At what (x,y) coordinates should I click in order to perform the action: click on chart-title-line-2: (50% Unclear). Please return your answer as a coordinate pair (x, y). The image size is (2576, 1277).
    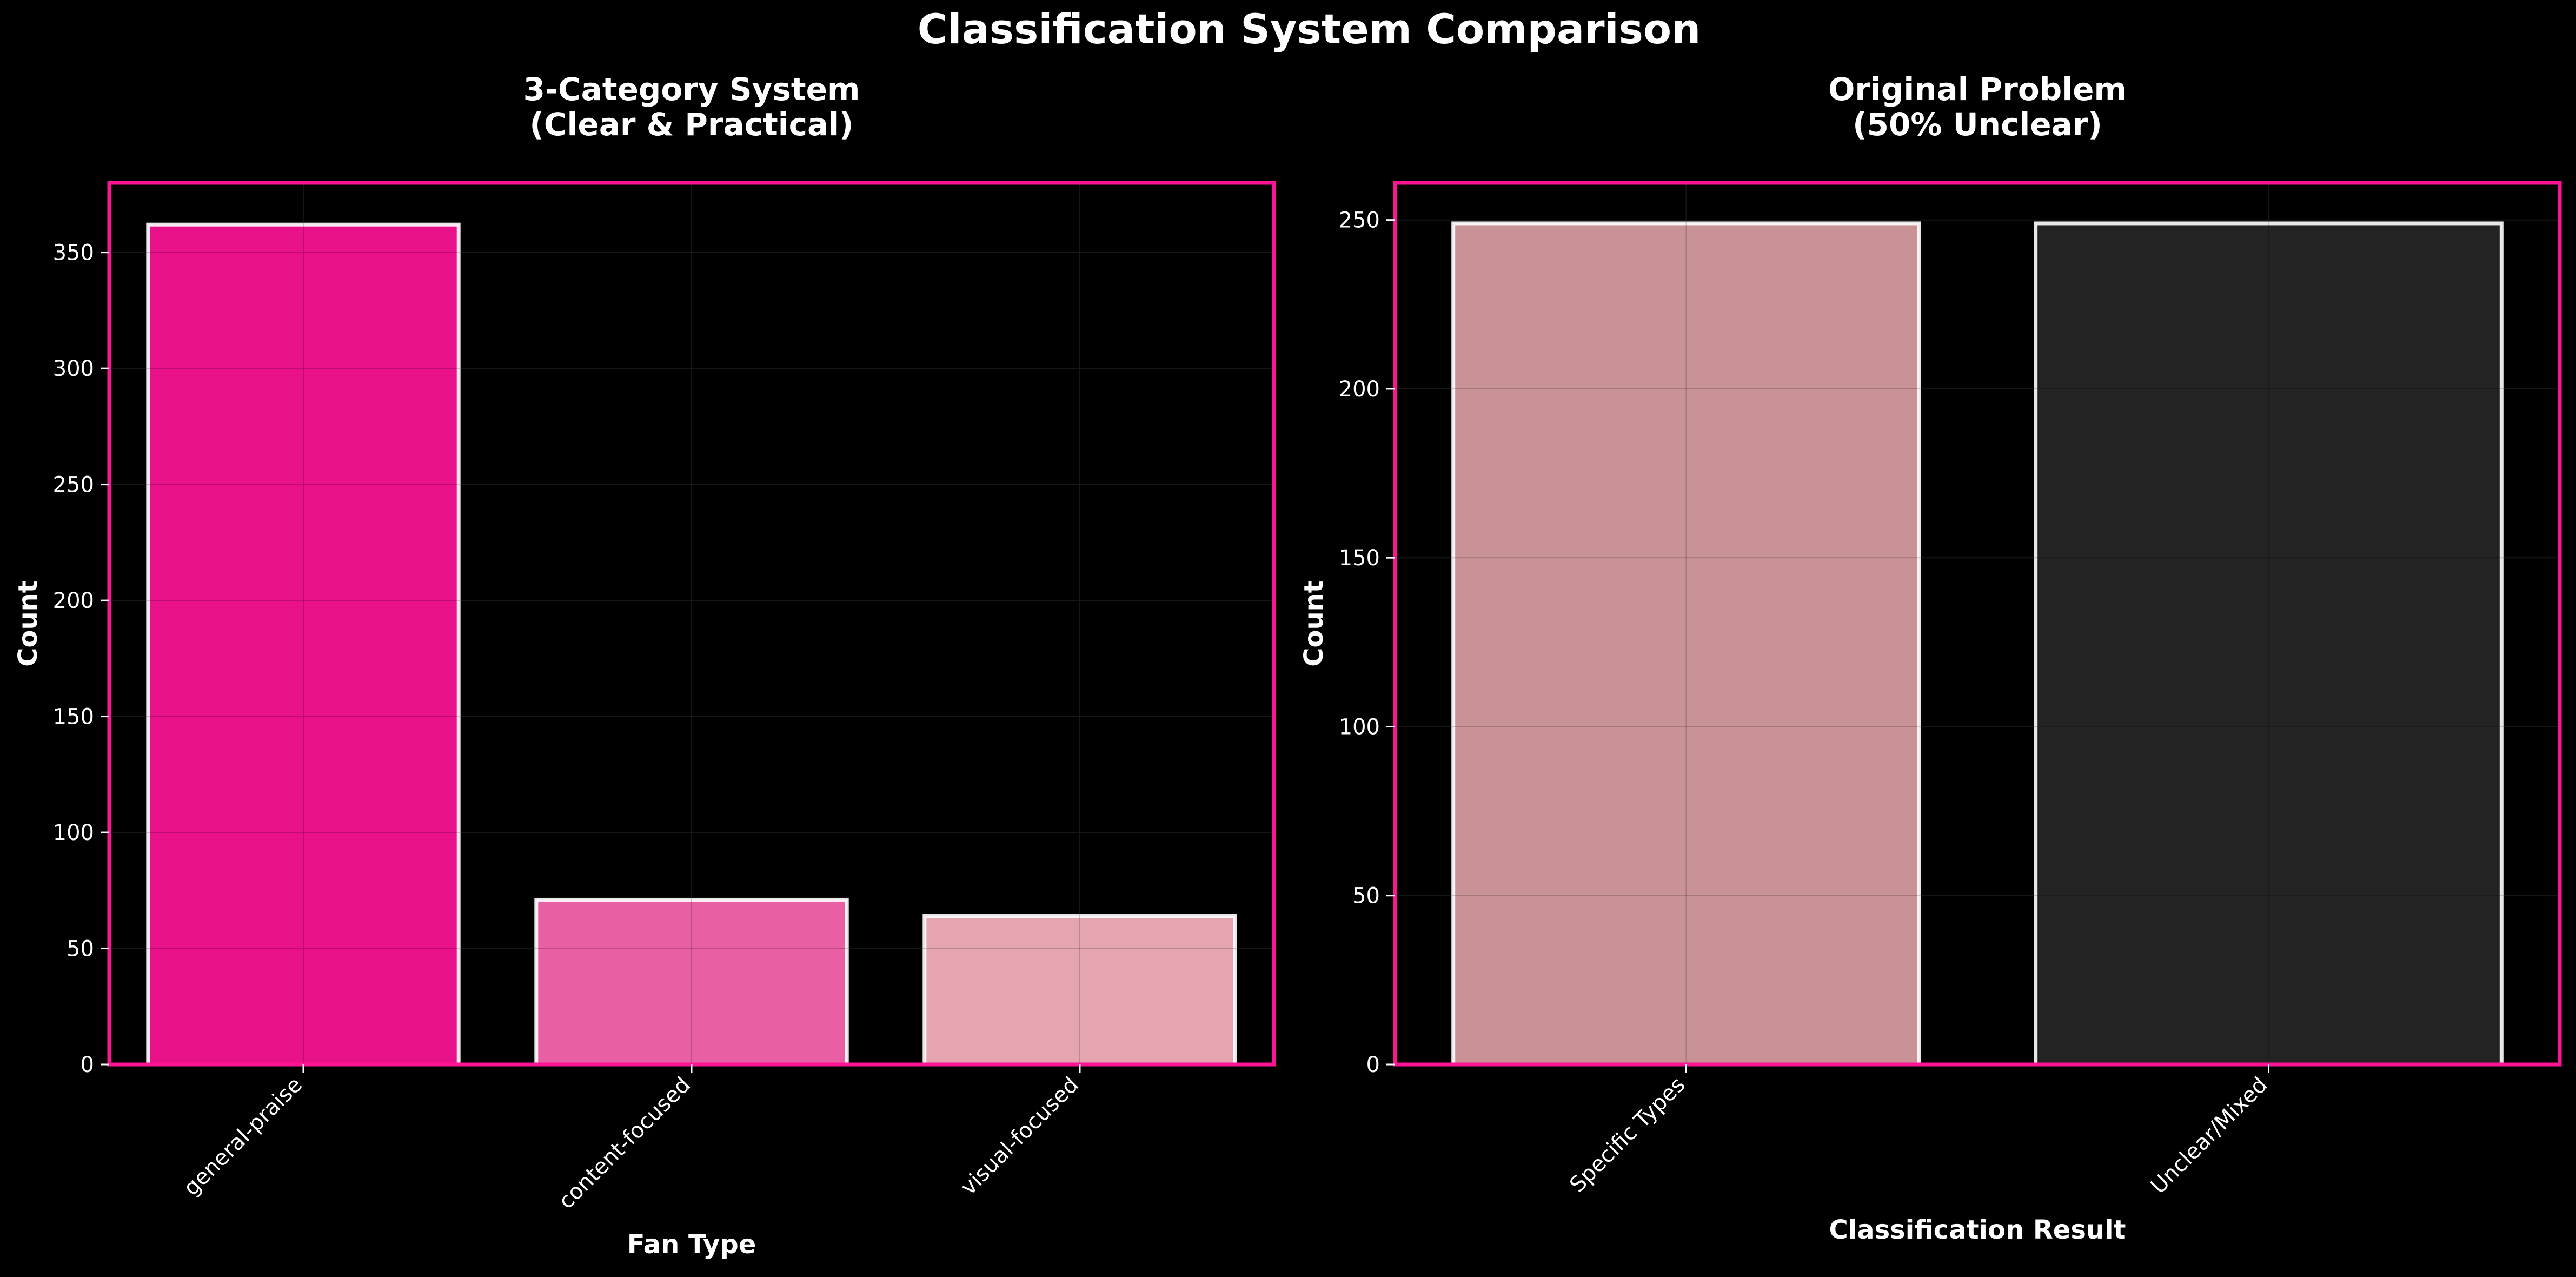
    Looking at the image, I should click on (1977, 124).